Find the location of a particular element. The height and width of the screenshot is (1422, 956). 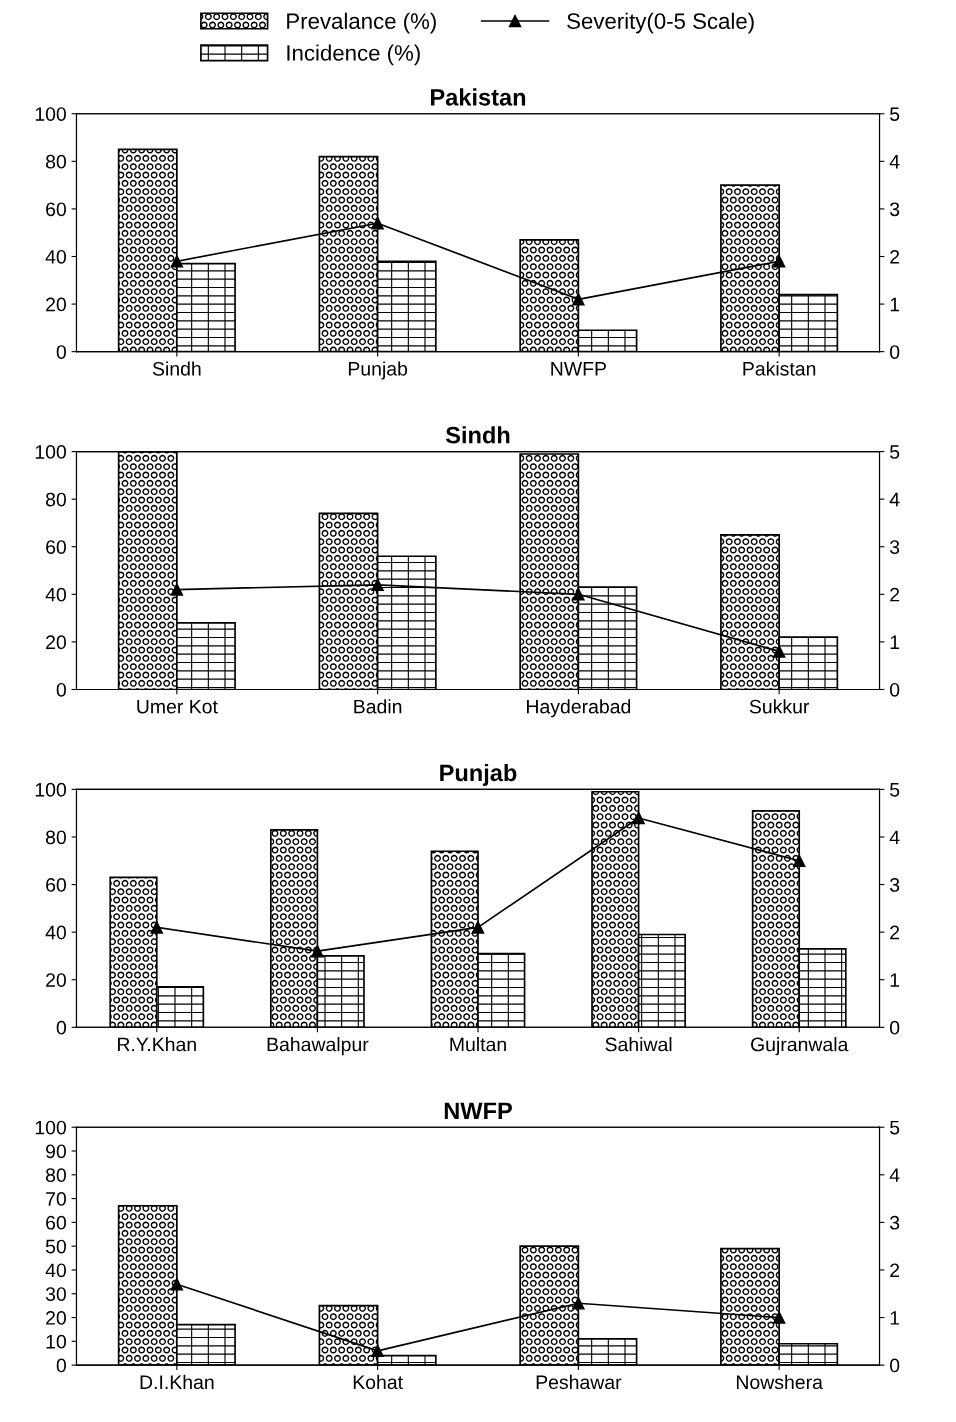

x-tick-label: R.Y.Khan is located at coordinates (157, 1044).